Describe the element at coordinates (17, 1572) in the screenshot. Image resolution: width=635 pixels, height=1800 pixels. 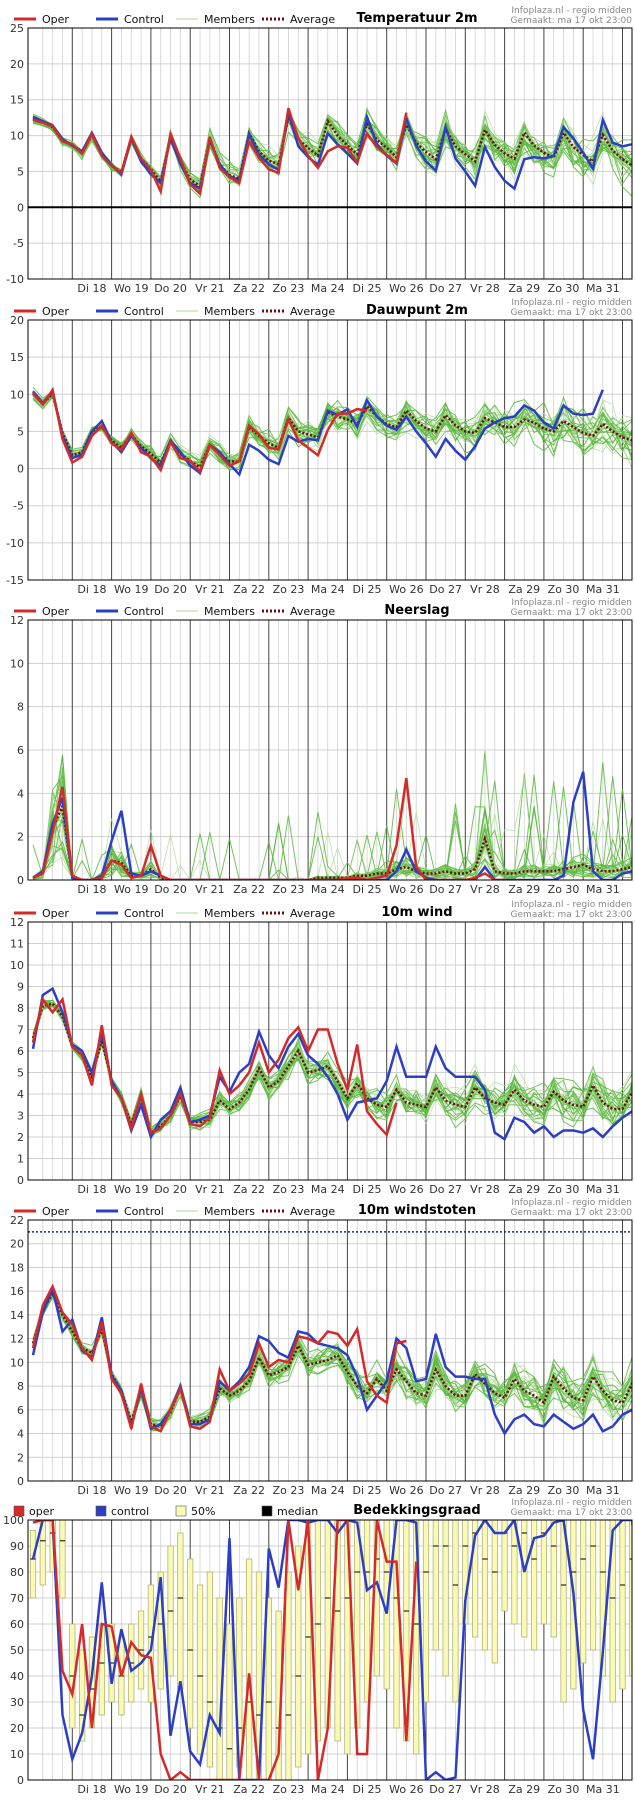
I see `y-tick-label: 80` at that location.